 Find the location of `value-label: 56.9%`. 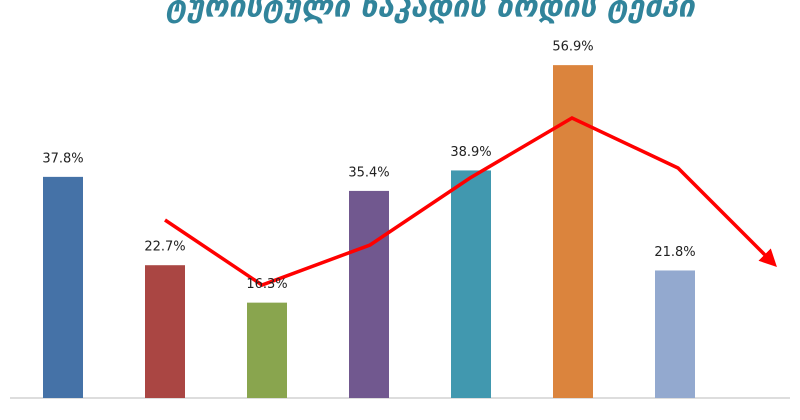

value-label: 56.9% is located at coordinates (572, 47).